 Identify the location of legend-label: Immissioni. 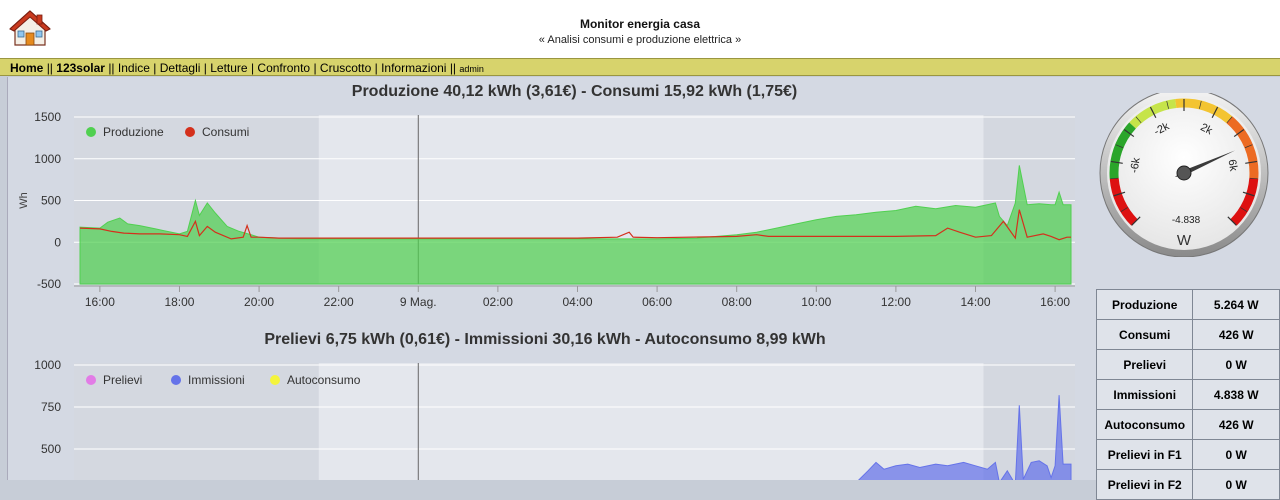
(216, 380).